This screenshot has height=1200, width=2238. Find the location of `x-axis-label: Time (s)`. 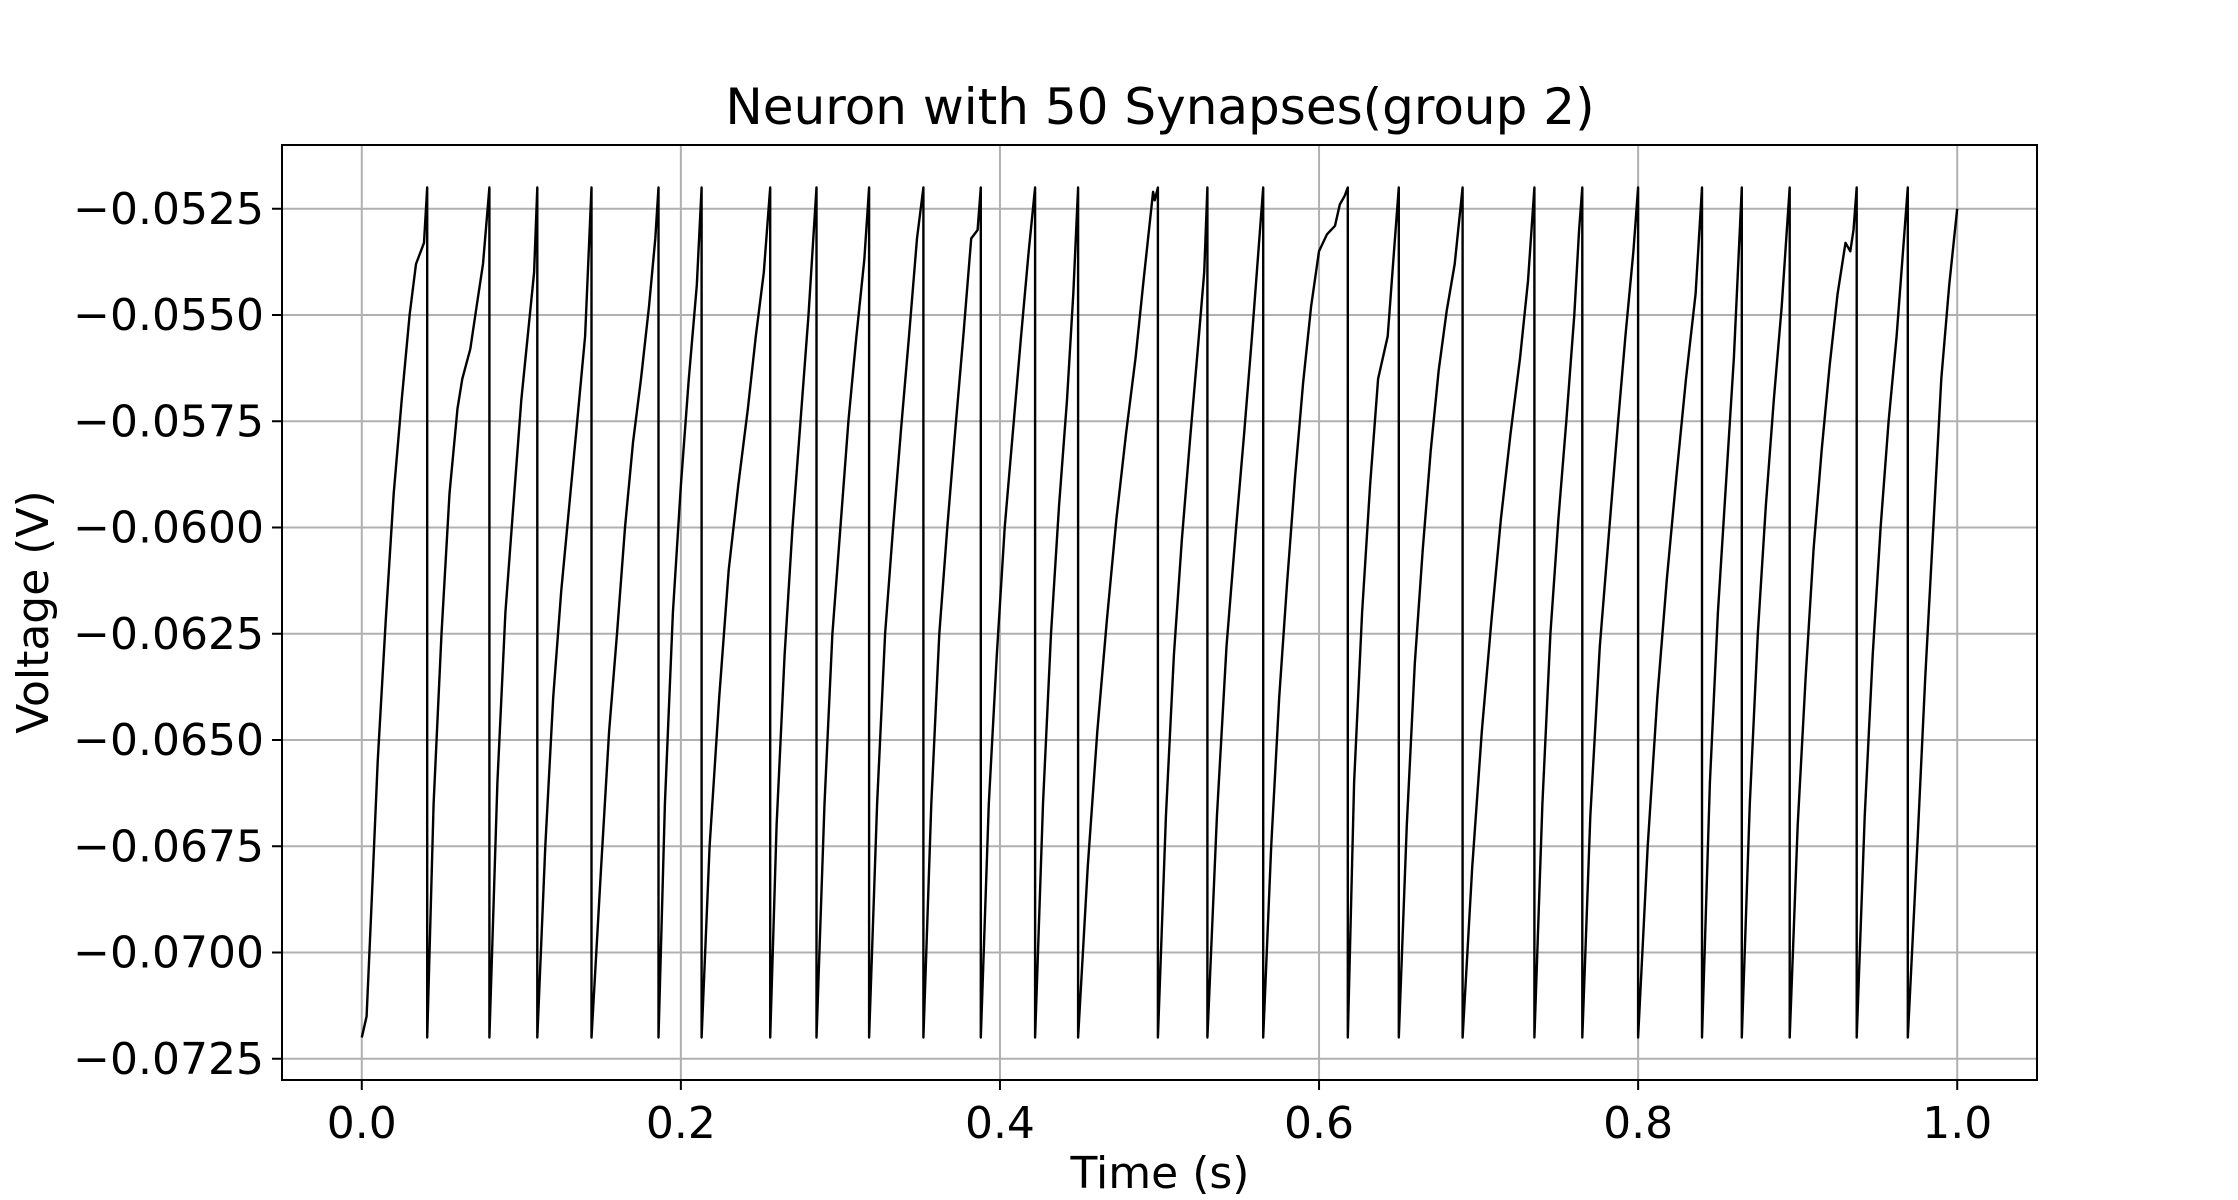

x-axis-label: Time (s) is located at coordinates (1160, 1173).